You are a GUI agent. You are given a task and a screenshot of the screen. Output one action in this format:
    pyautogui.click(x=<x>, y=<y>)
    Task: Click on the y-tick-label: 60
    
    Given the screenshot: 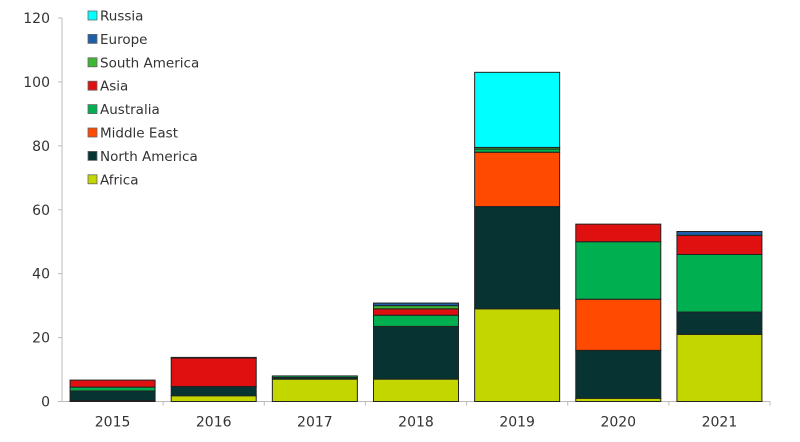 What is the action you would take?
    pyautogui.click(x=41, y=211)
    